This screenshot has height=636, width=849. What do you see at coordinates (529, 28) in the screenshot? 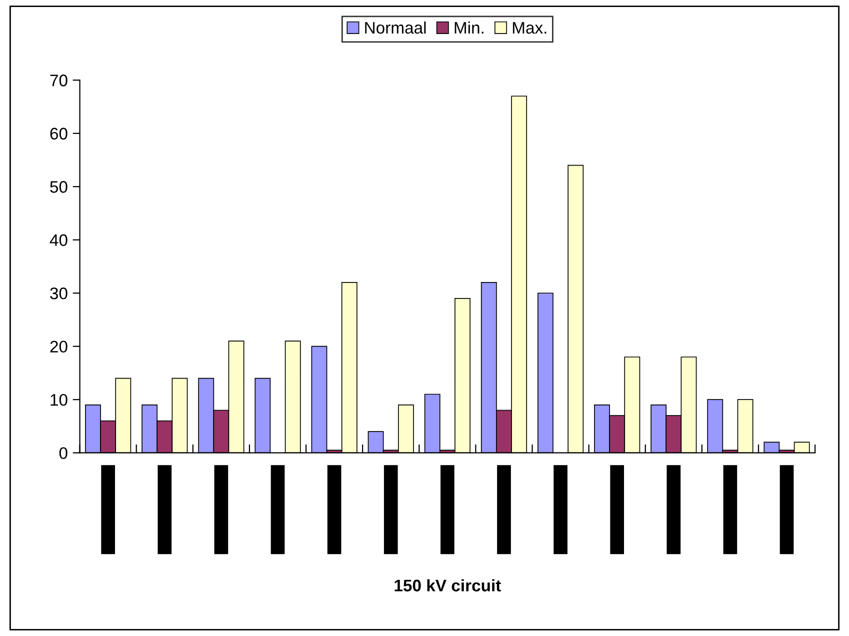
I see `legend-label: Max.` at bounding box center [529, 28].